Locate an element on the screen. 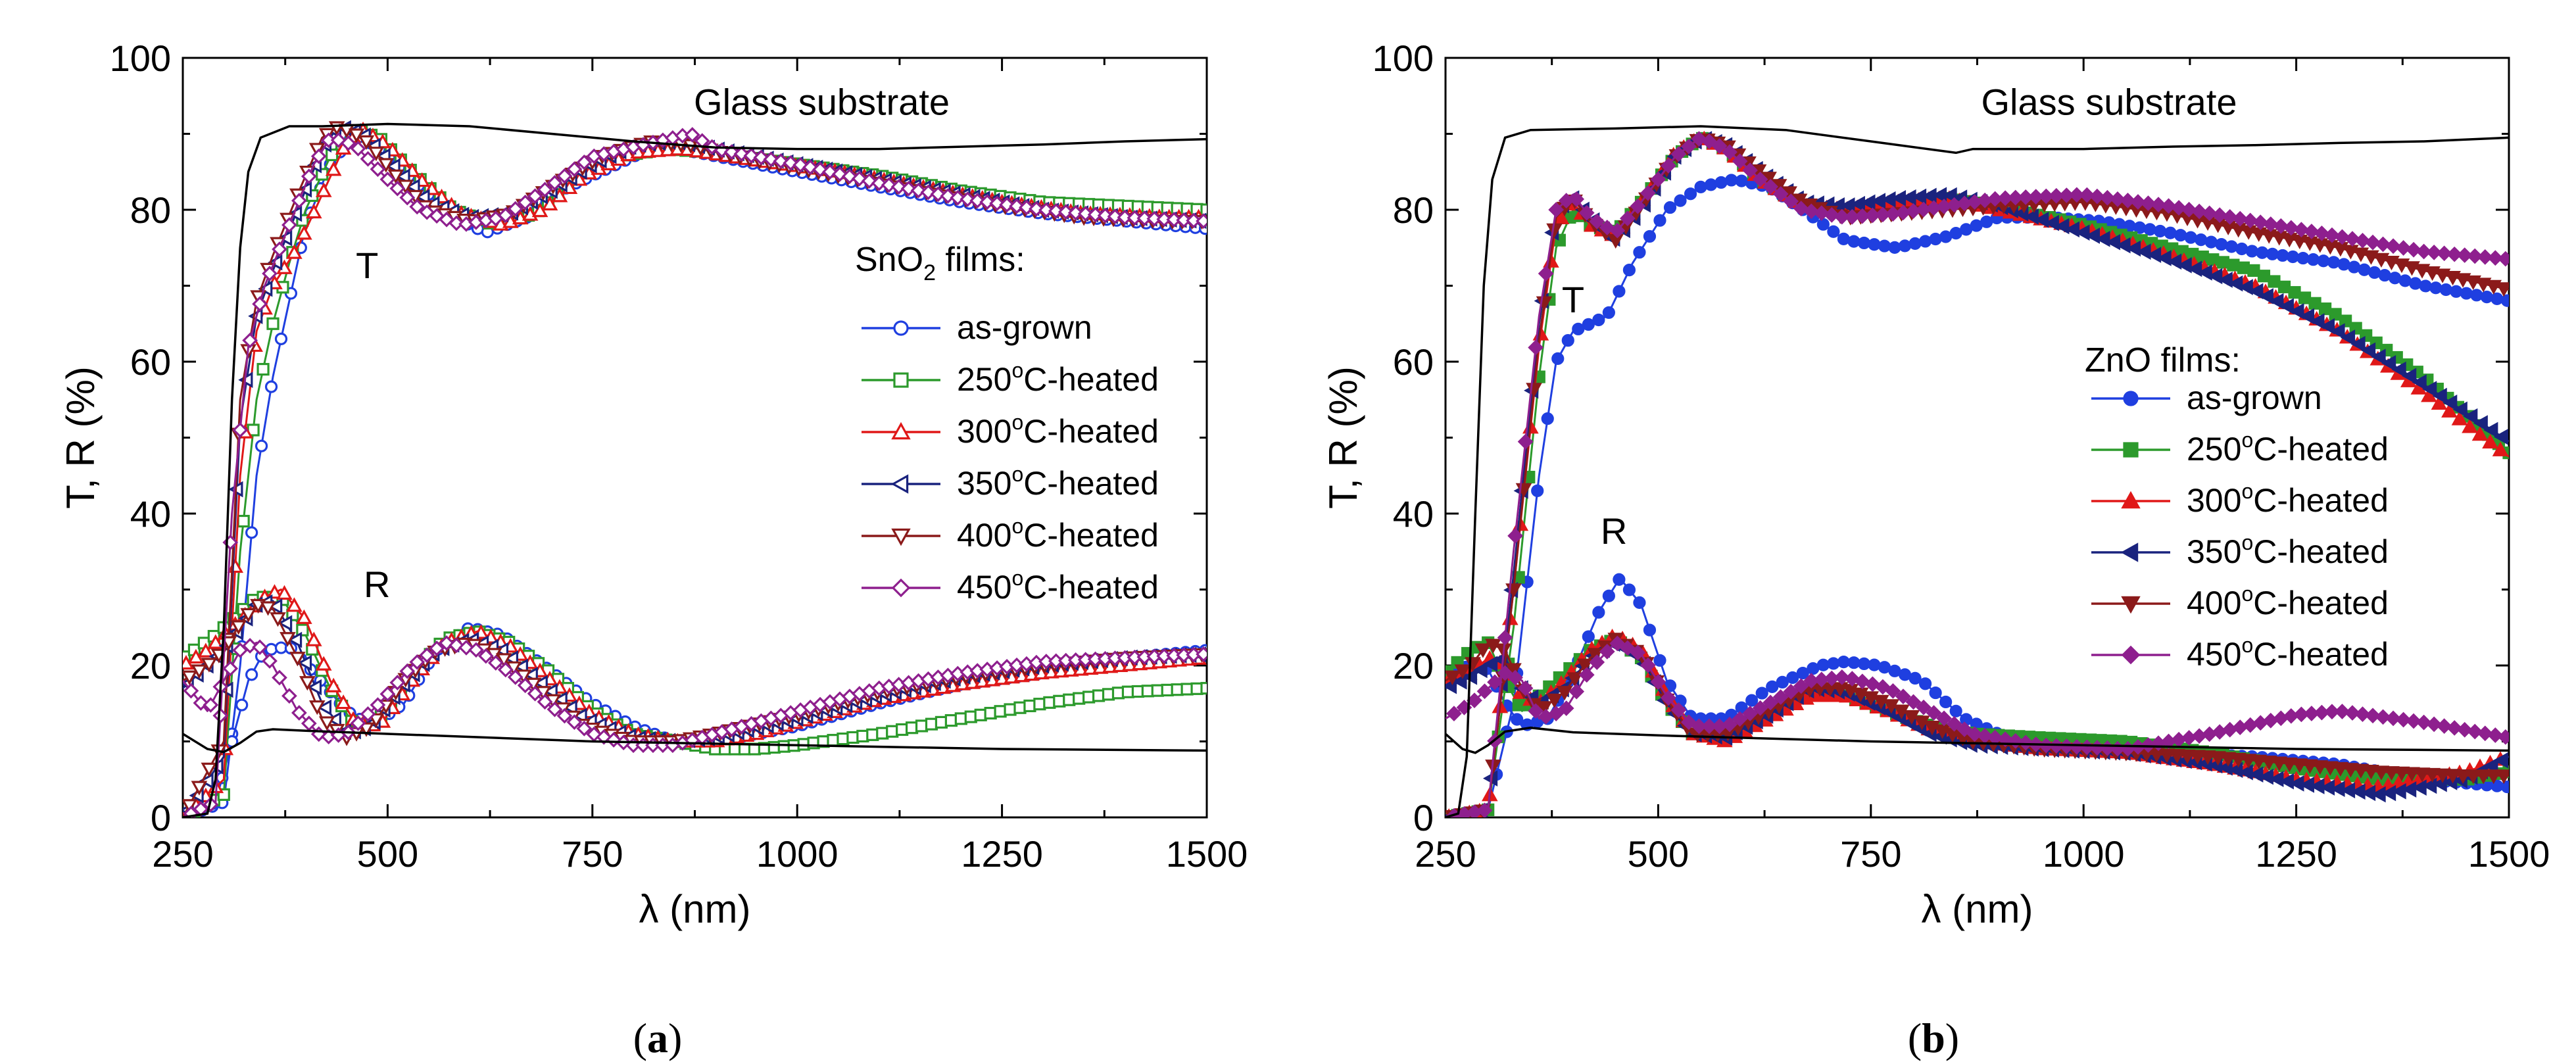 This screenshot has height=1062, width=2576. y-tick-label: 40 is located at coordinates (1413, 514).